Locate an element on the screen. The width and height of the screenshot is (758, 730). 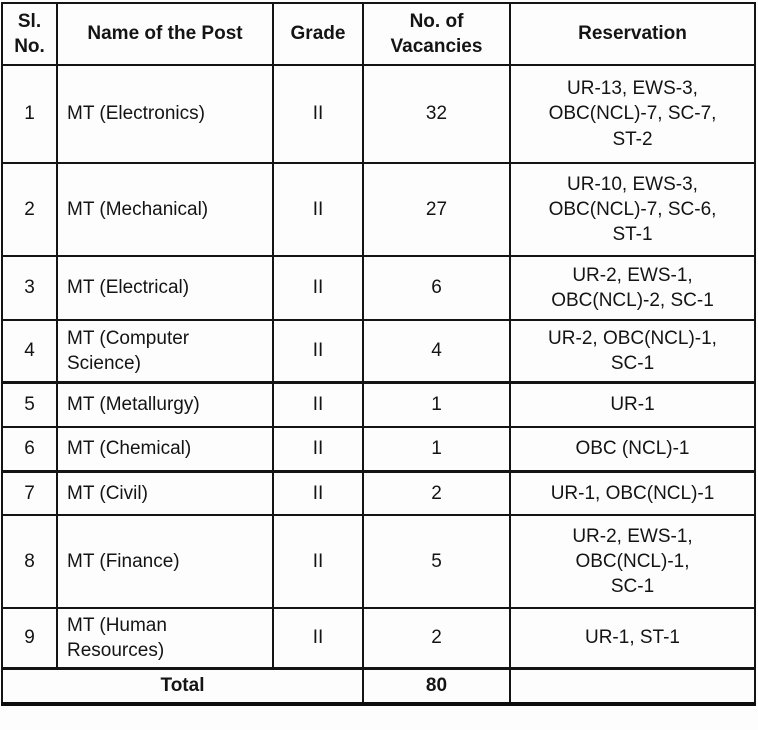
total-reservation is located at coordinates (632, 685).